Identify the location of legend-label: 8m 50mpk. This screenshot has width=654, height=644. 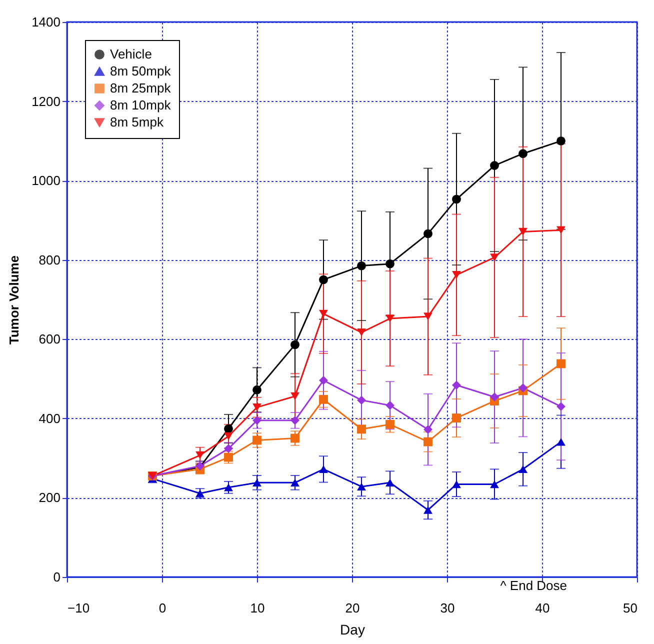
(141, 71).